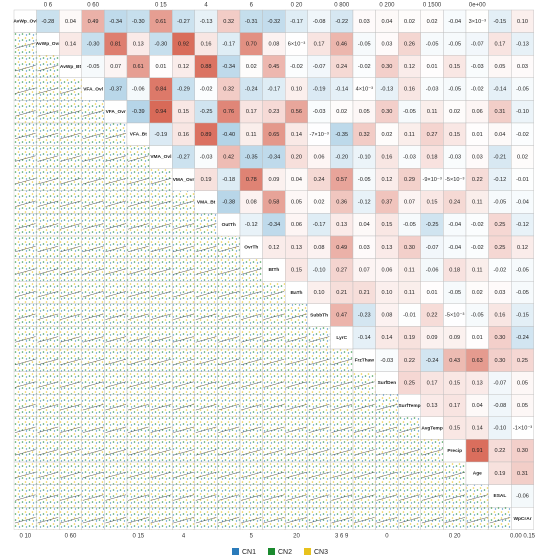  I want to click on corr-label: 0.65, so click(273, 135).